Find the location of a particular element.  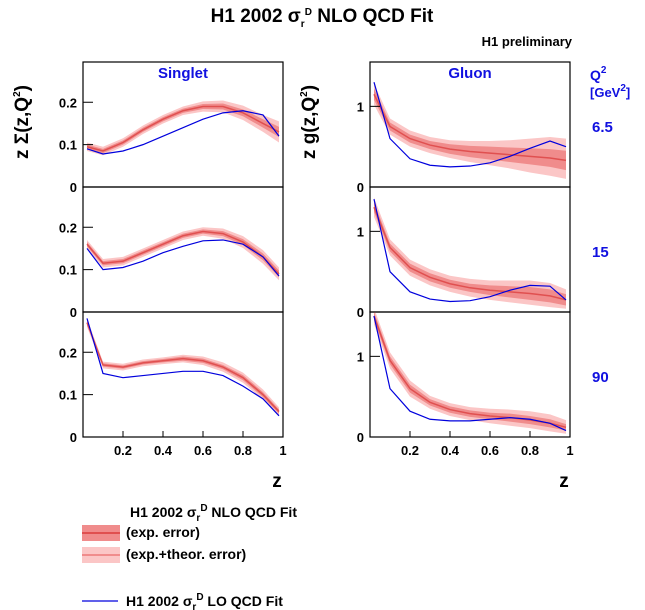

legend-label: (exp.+theor. error) is located at coordinates (186, 554).